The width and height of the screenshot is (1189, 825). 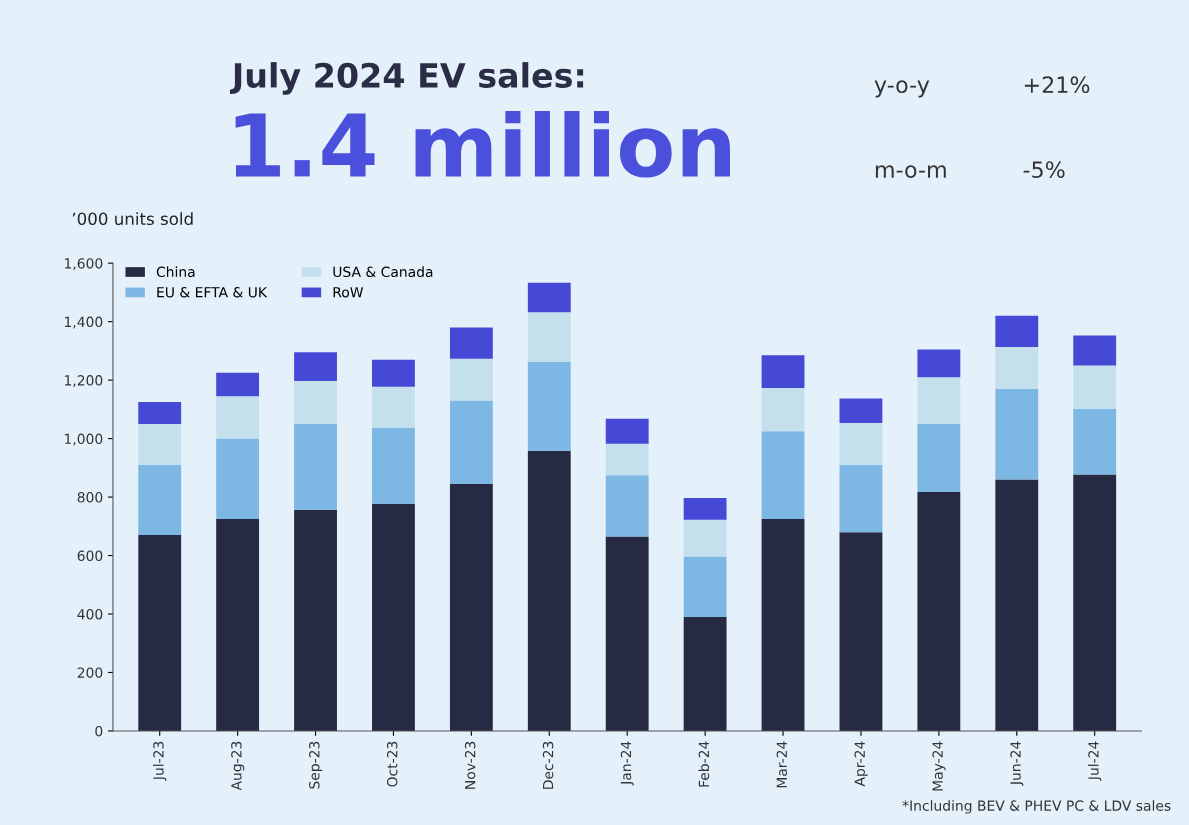 What do you see at coordinates (470, 765) in the screenshot?
I see `x-tick-label: Nov-23` at bounding box center [470, 765].